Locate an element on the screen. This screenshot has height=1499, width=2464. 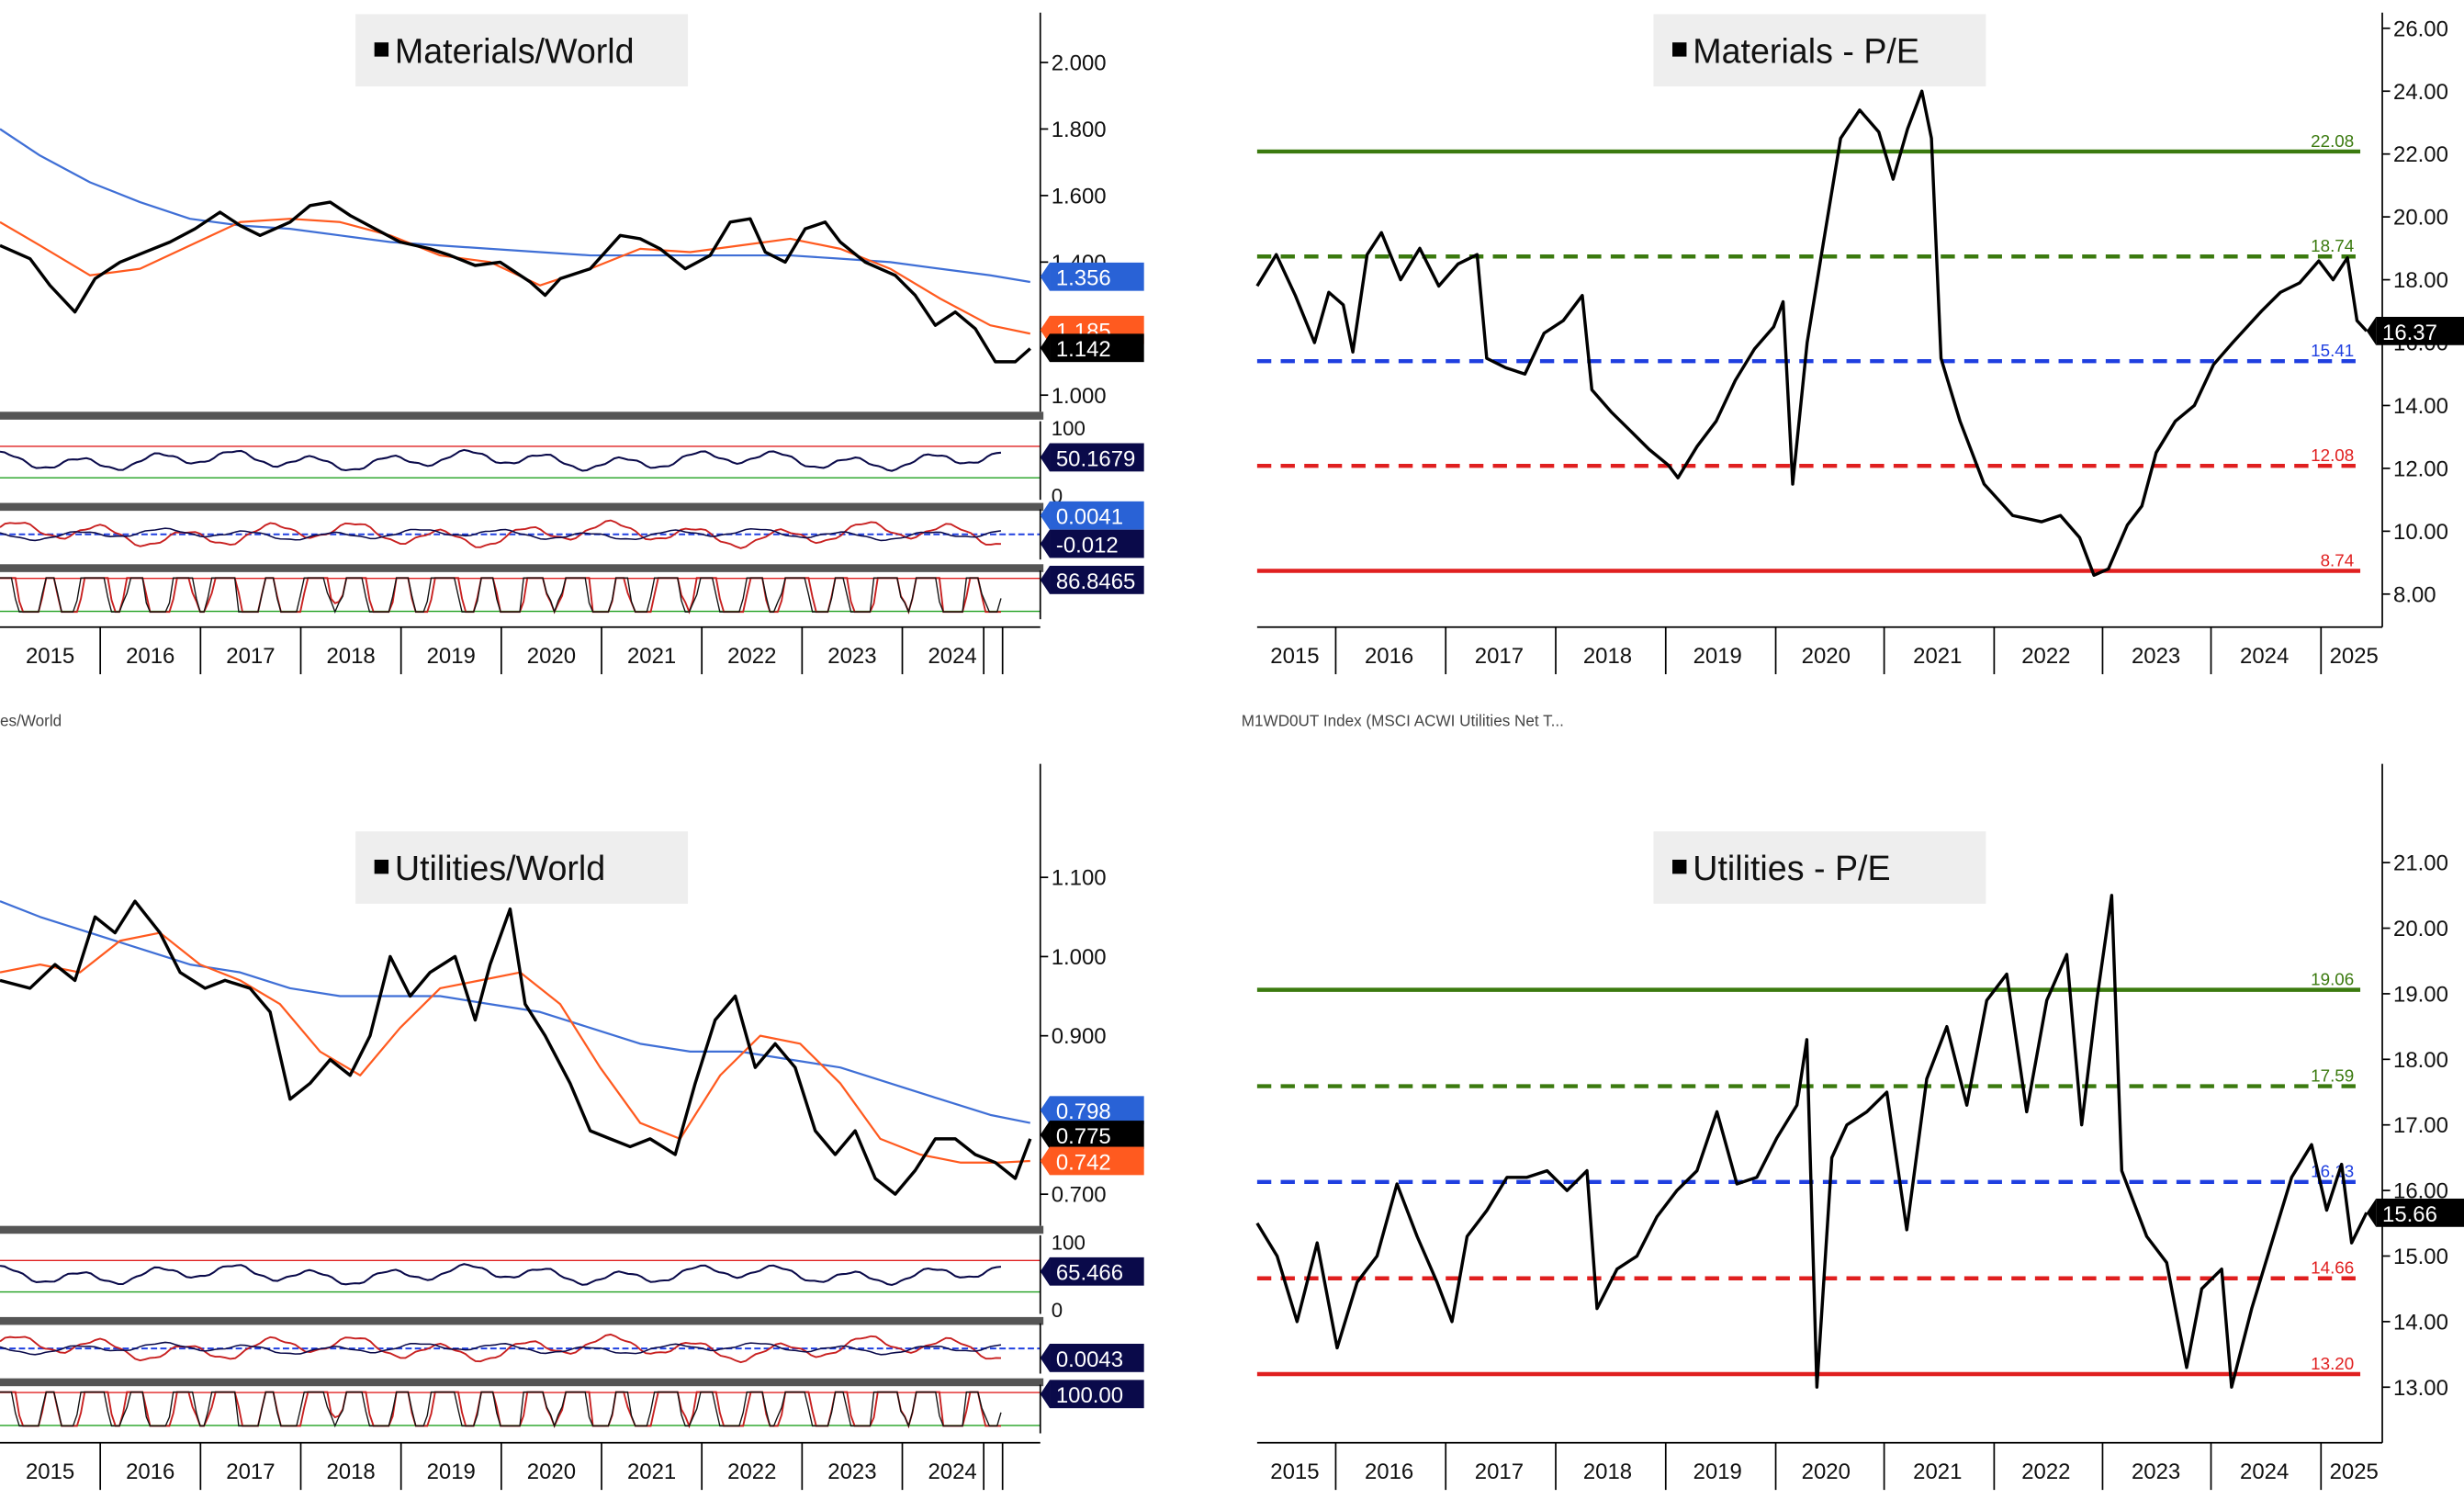
macd-top-tag-pointer is located at coordinates (1045, 515).